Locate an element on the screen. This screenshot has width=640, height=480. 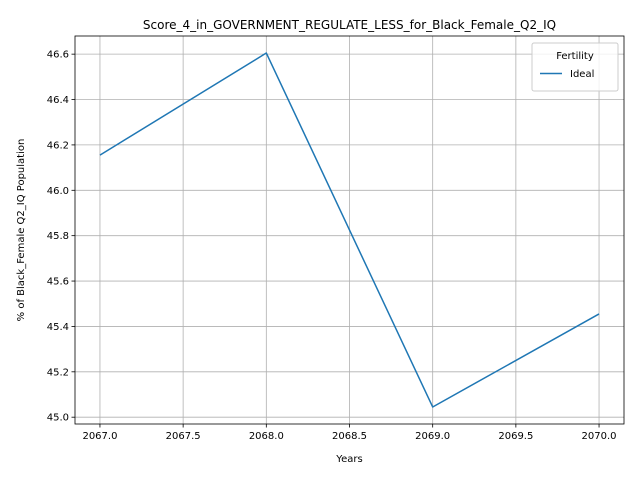
y-tick-label: 46.6 is located at coordinates (58, 55).